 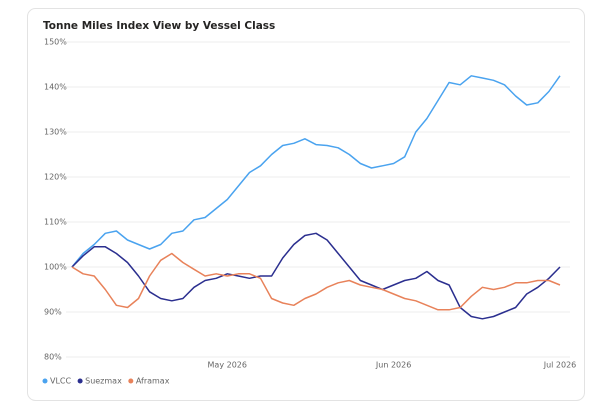 I want to click on legend-label: VLCC, so click(x=61, y=381).